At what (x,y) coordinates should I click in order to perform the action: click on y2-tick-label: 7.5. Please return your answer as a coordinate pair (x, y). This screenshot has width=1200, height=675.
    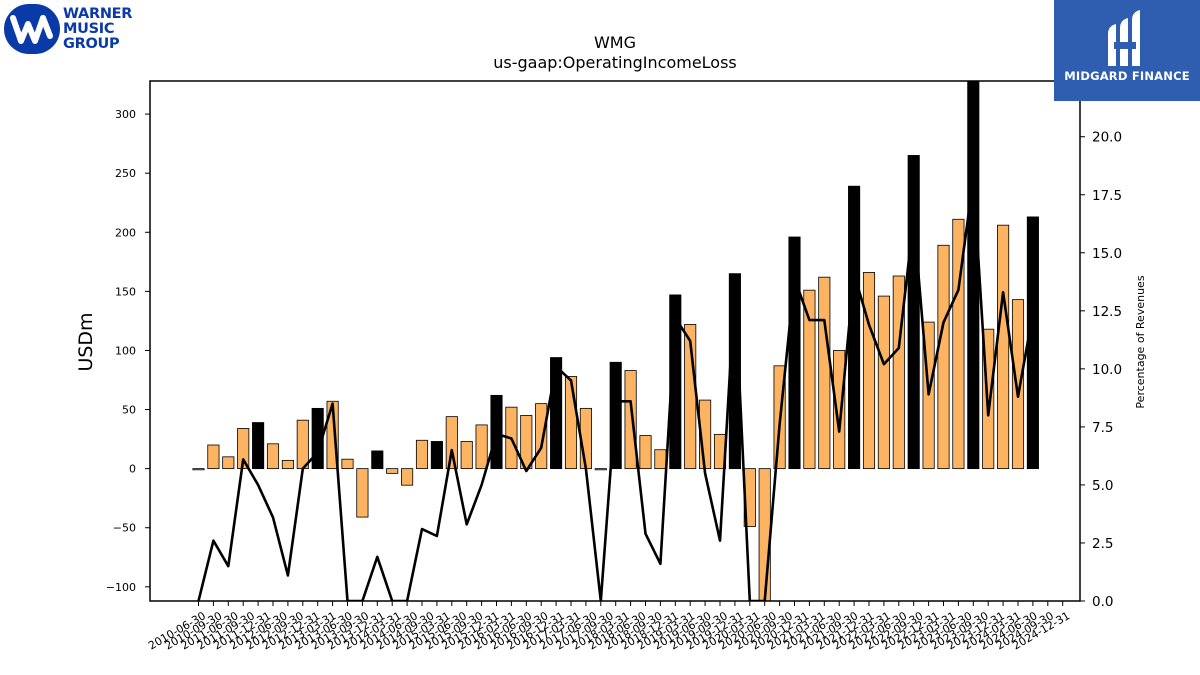
    Looking at the image, I should click on (1102, 428).